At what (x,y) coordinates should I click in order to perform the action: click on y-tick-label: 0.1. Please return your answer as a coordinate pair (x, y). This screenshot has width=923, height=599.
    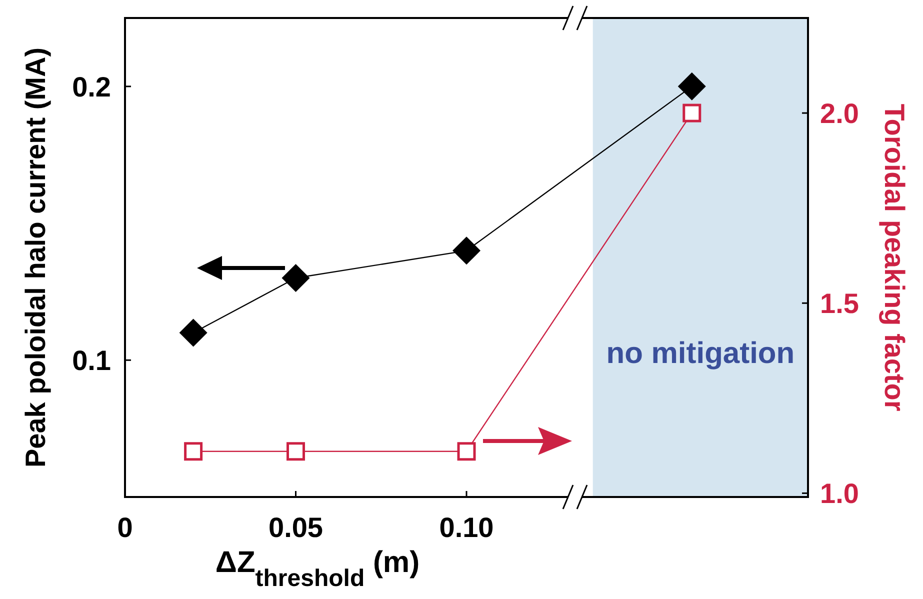
    Looking at the image, I should click on (91, 360).